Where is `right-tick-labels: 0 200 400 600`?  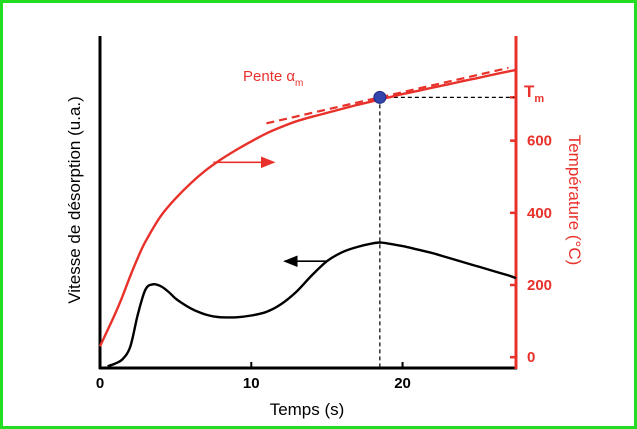 right-tick-labels: 0 200 400 600 is located at coordinates (539, 250).